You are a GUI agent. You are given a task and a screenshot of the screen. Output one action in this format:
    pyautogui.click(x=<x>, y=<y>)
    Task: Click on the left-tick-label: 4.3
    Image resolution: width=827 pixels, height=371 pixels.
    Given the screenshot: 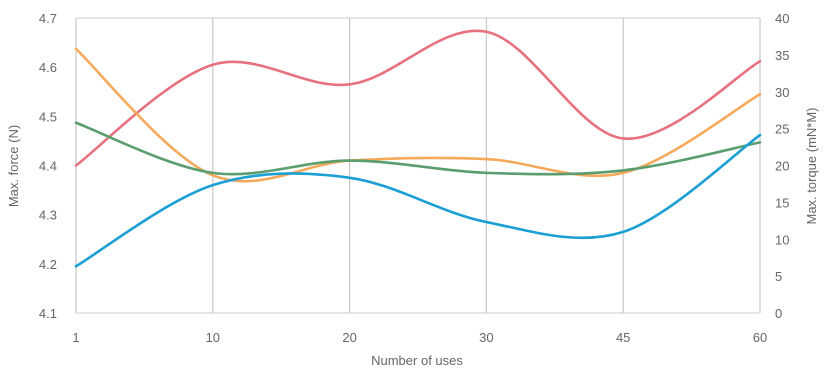 What is the action you would take?
    pyautogui.click(x=48, y=215)
    